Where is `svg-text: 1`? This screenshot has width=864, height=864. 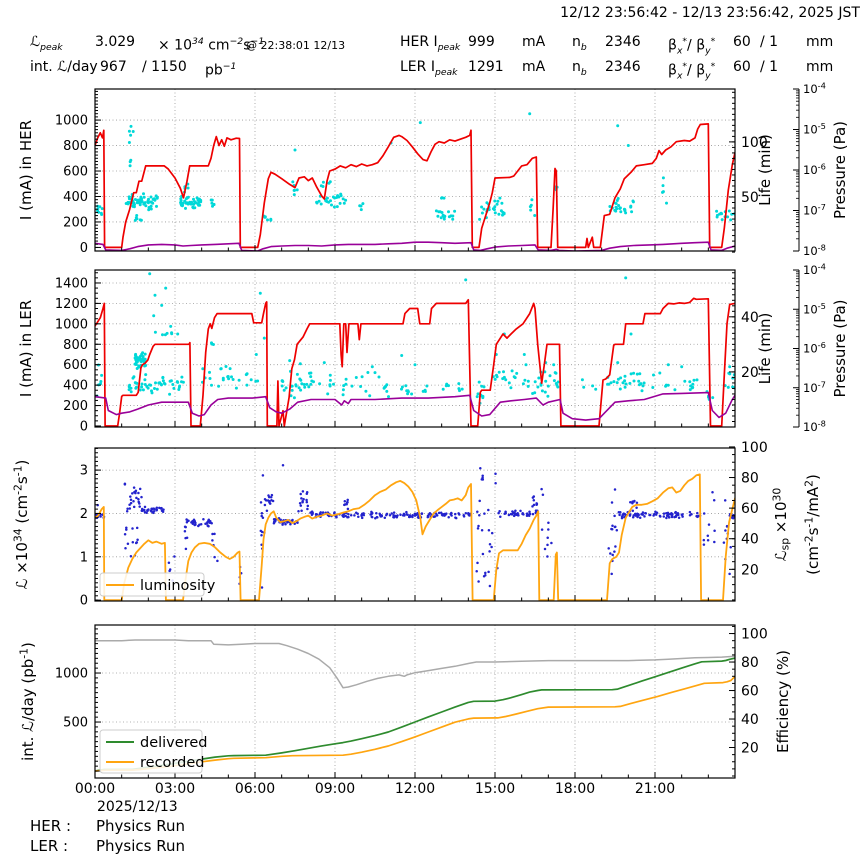 svg-text: 1 is located at coordinates (84, 557).